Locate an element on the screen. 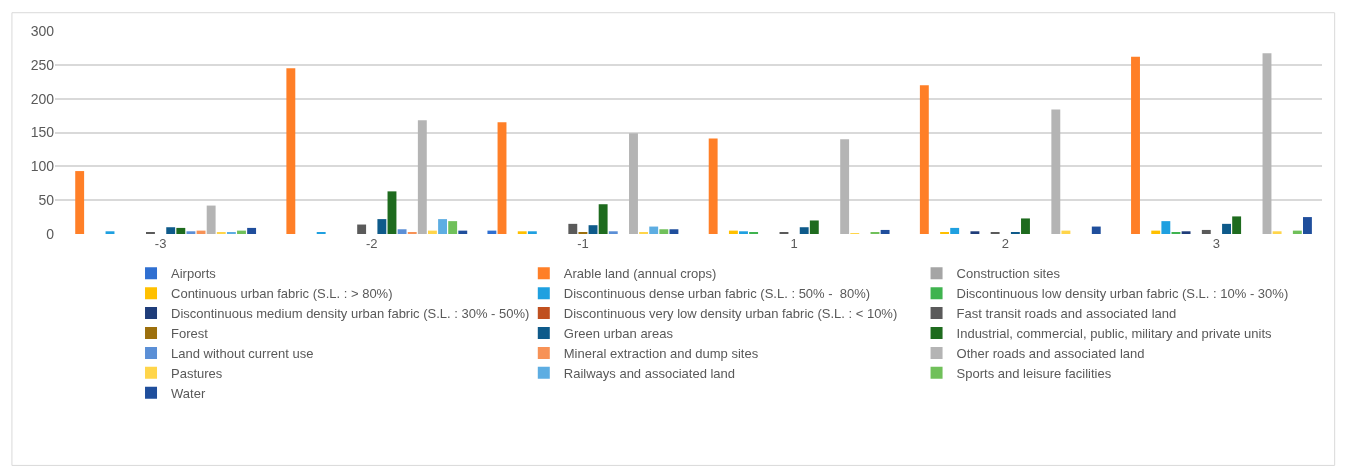 This screenshot has height=472, width=1347. x-tick-label: 3 is located at coordinates (1216, 243).